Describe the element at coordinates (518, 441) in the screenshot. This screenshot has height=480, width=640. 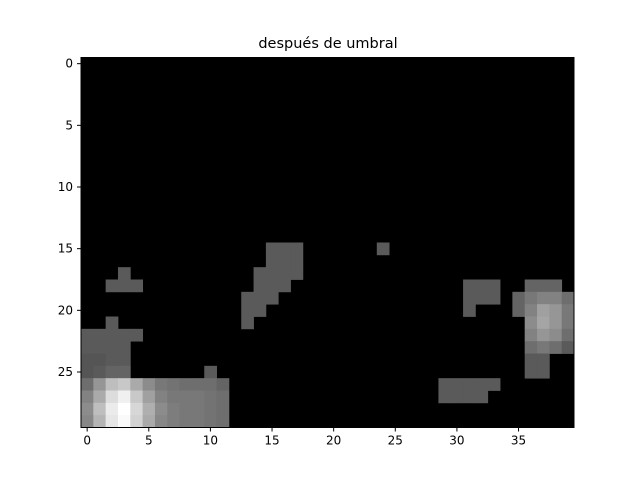
I see `x-tick-label: 35` at that location.